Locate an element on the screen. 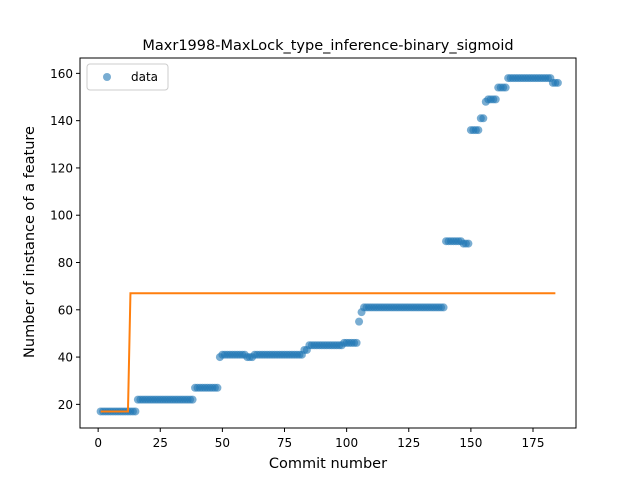 The height and width of the screenshot is (480, 640). y-tick-label: 120 is located at coordinates (61, 168).